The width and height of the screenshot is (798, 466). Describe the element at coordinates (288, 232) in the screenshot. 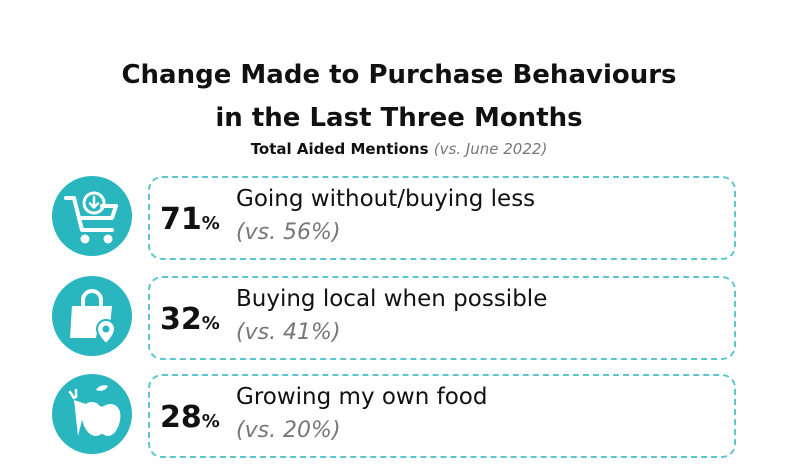

I see `stat-comparison: (vs. 56%)` at that location.